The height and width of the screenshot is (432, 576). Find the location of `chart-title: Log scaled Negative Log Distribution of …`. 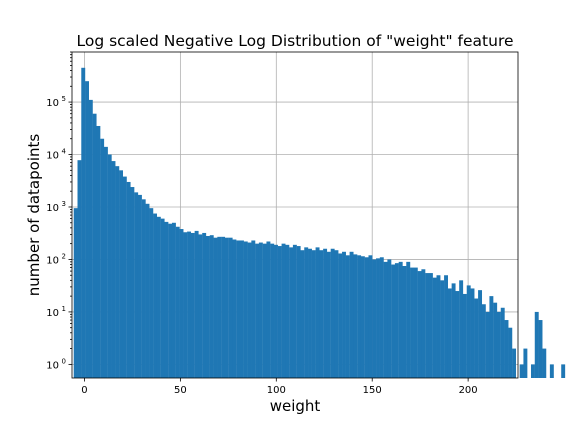

chart-title: Log scaled Negative Log Distribution of … is located at coordinates (294, 41).